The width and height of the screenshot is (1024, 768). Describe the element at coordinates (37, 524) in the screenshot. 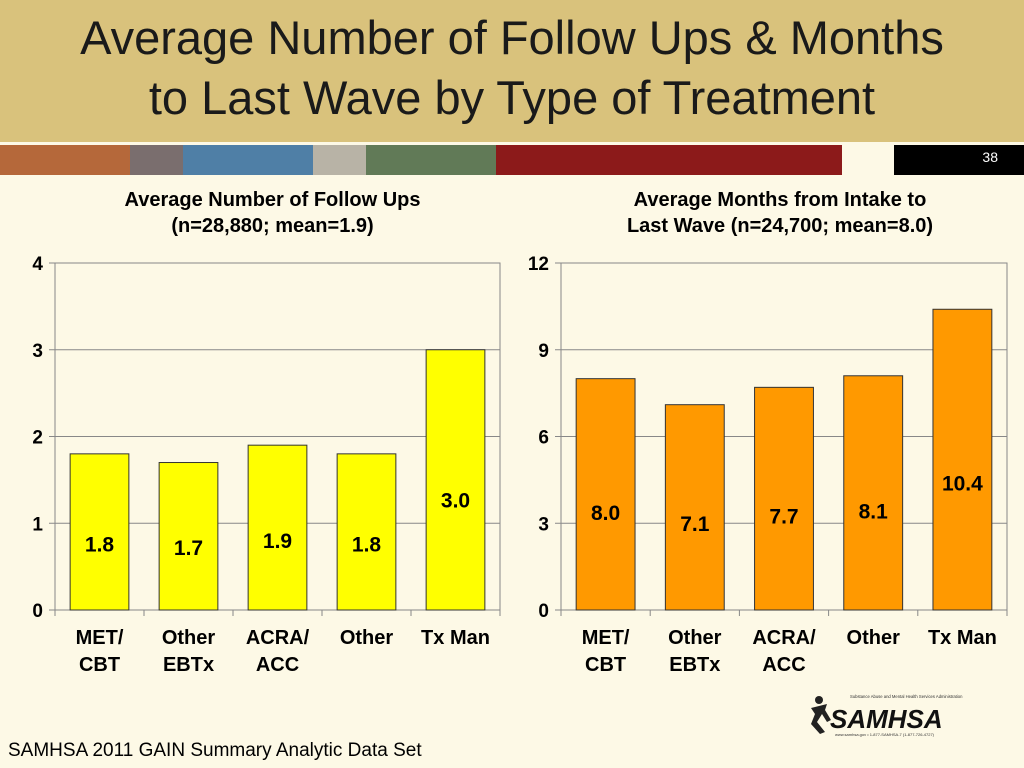

I see `y-tick-label: 1` at that location.